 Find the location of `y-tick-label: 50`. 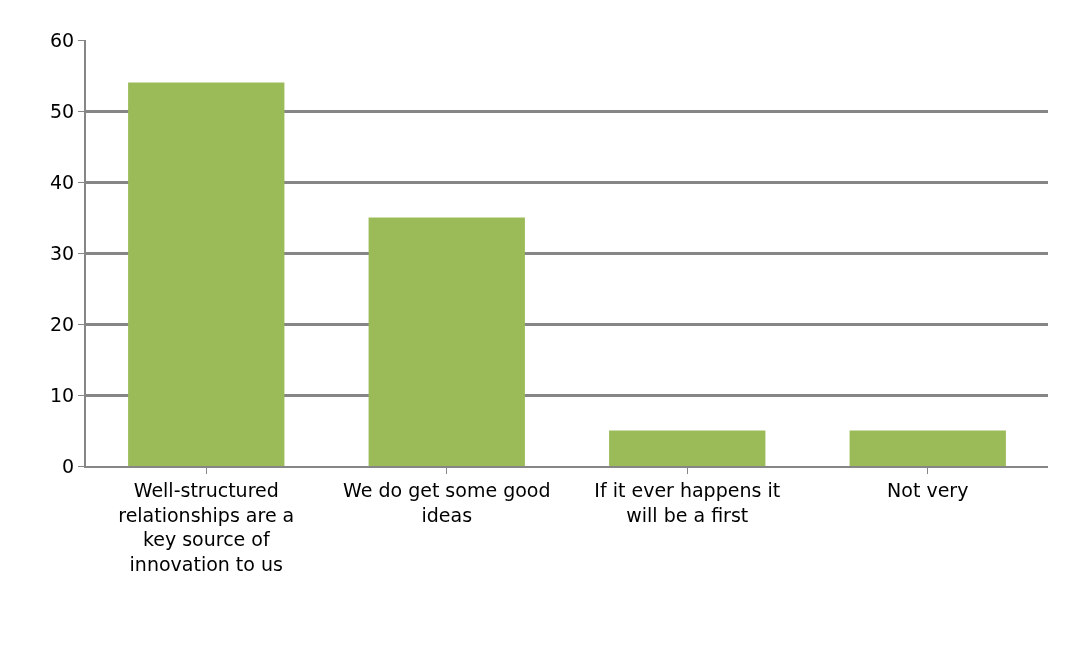

y-tick-label: 50 is located at coordinates (62, 110).